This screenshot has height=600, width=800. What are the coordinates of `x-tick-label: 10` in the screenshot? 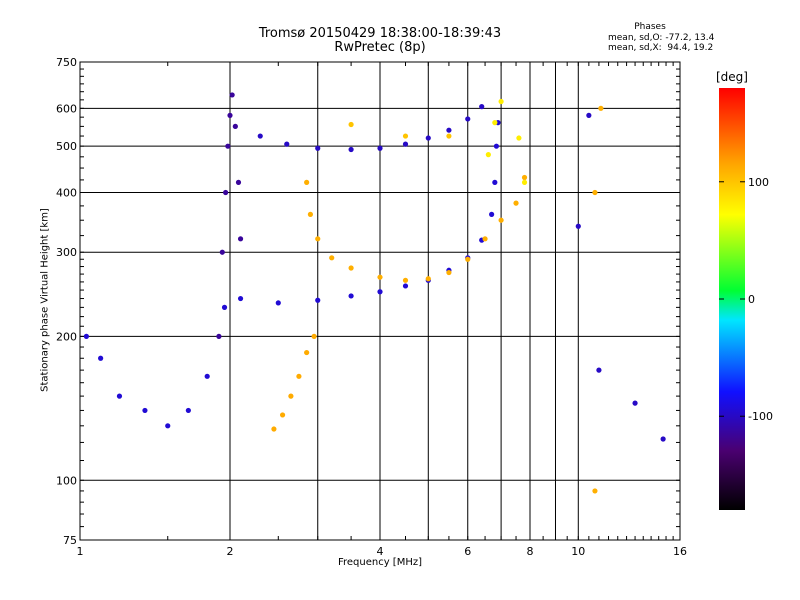 It's located at (578, 551).